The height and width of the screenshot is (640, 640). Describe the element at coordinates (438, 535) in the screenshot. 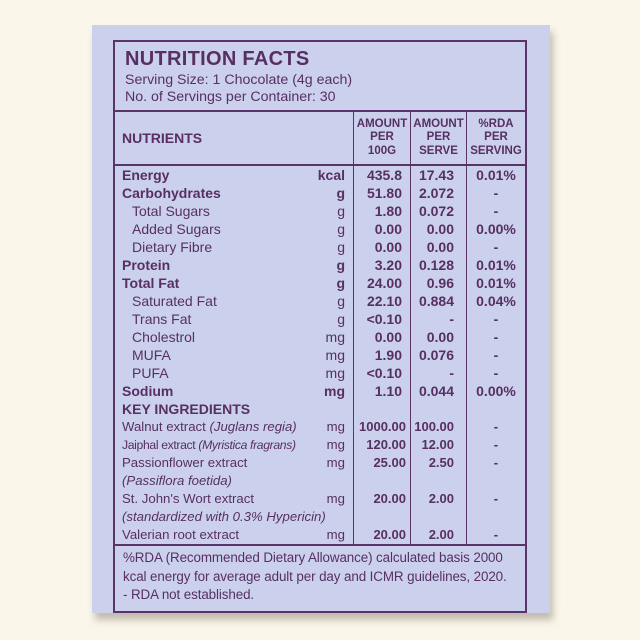

I see `amount-per-serve: 2.00` at that location.